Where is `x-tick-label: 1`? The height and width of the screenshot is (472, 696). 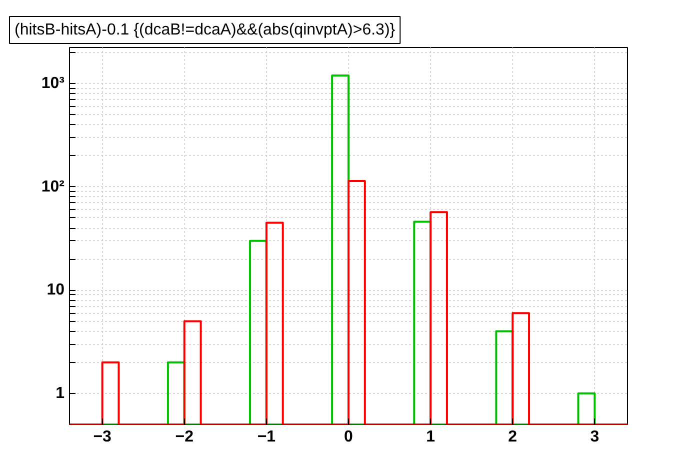 x-tick-label: 1 is located at coordinates (431, 437).